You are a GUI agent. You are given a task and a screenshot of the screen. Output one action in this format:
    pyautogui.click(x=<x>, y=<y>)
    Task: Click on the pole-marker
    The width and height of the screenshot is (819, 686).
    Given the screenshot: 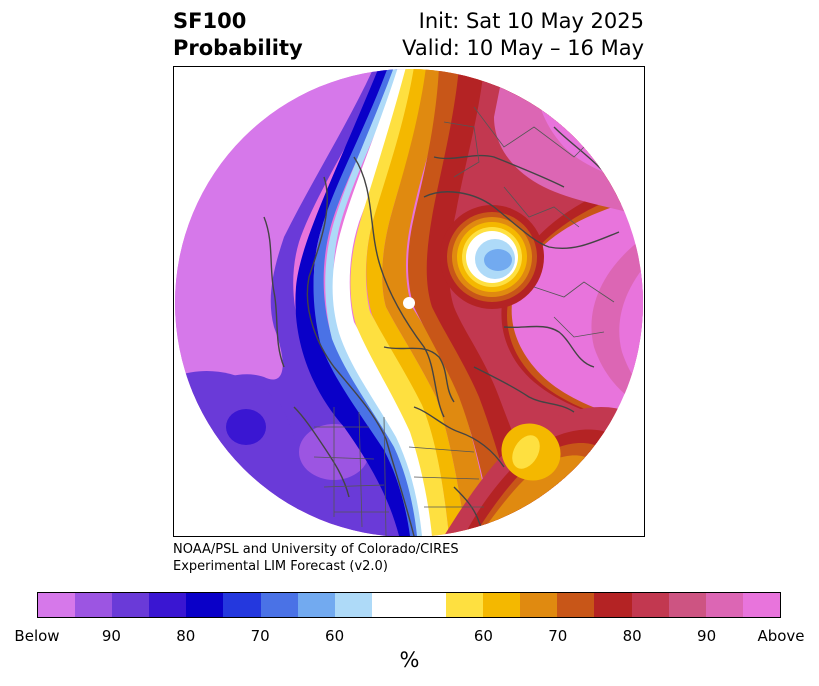 What is the action you would take?
    pyautogui.click(x=409, y=303)
    